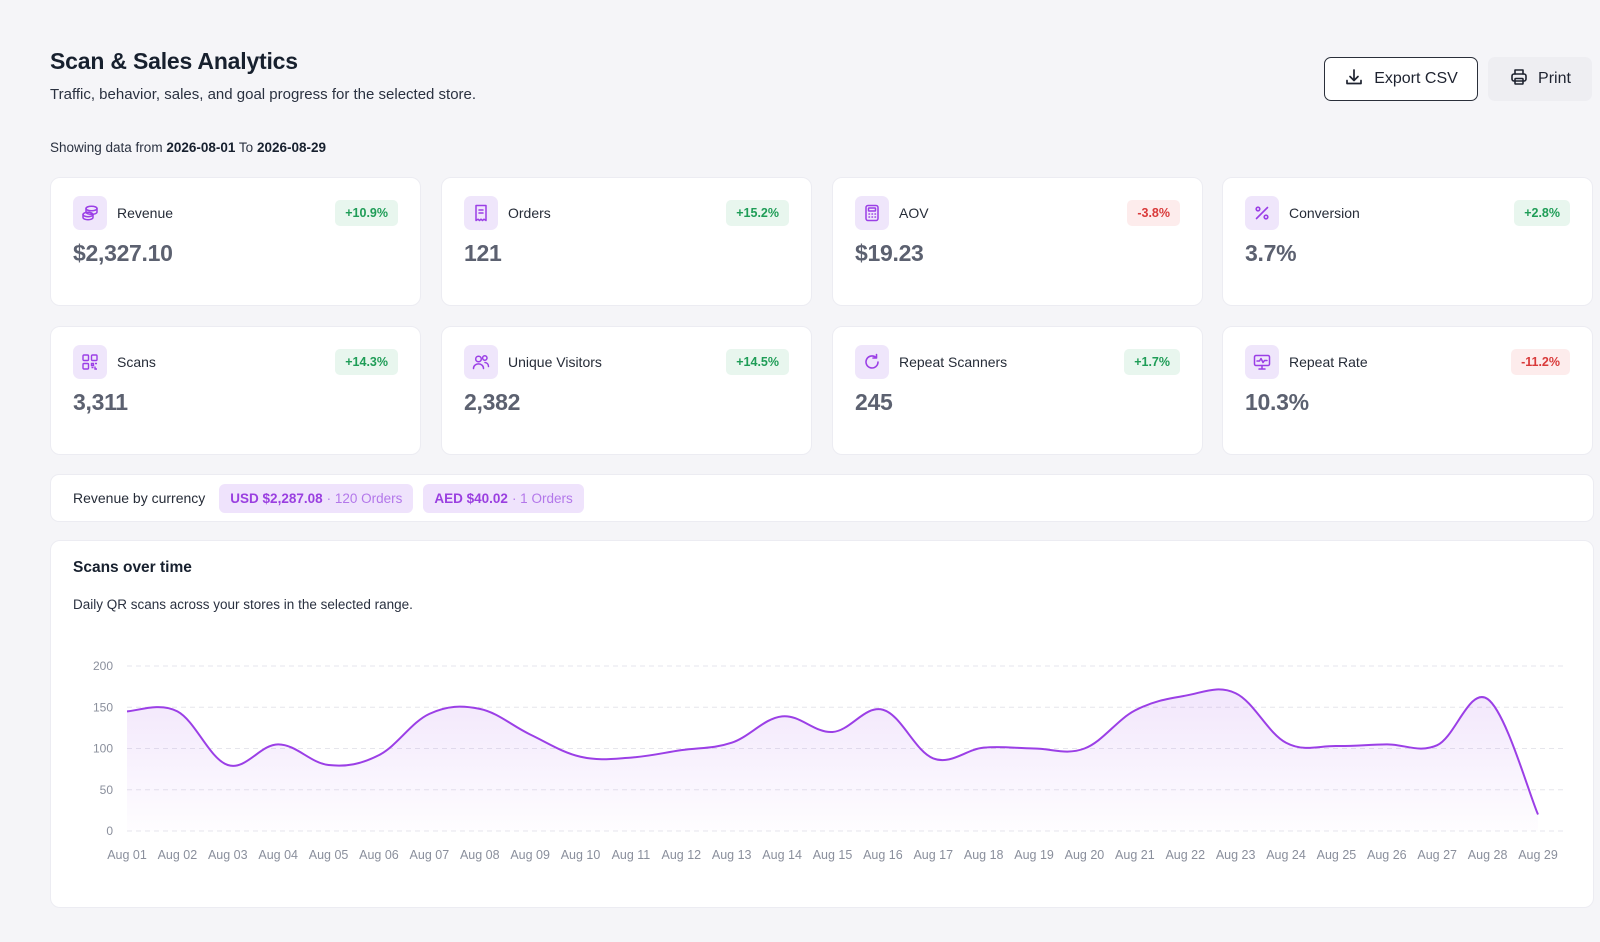 This screenshot has width=1600, height=942. What do you see at coordinates (90, 362) in the screenshot?
I see `qr-code-icon` at bounding box center [90, 362].